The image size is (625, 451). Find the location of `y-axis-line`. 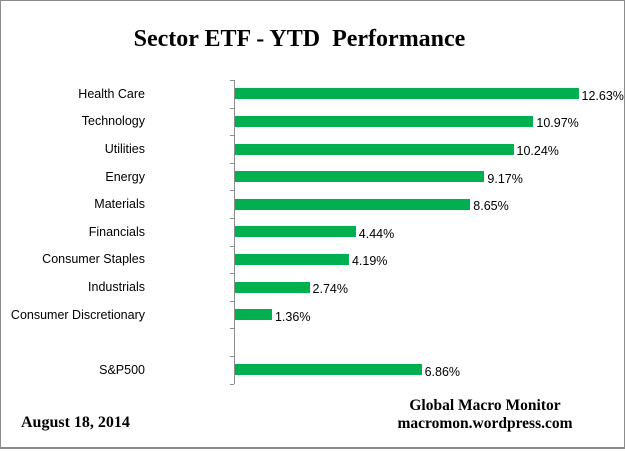

y-axis-line is located at coordinates (234, 232).